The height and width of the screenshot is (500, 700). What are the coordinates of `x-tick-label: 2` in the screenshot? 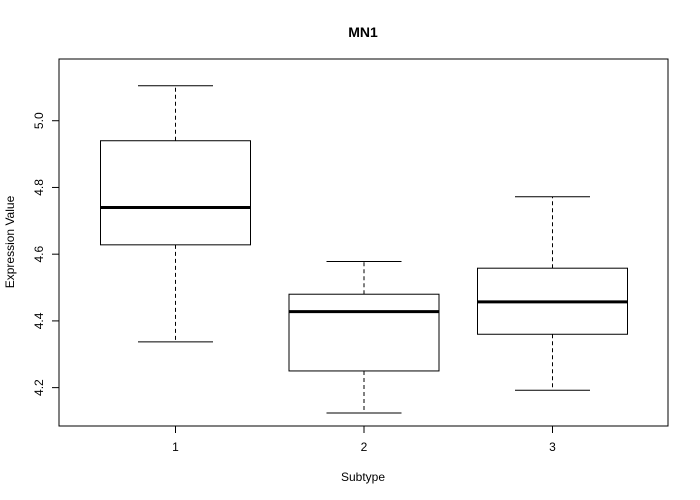 It's located at (364, 447).